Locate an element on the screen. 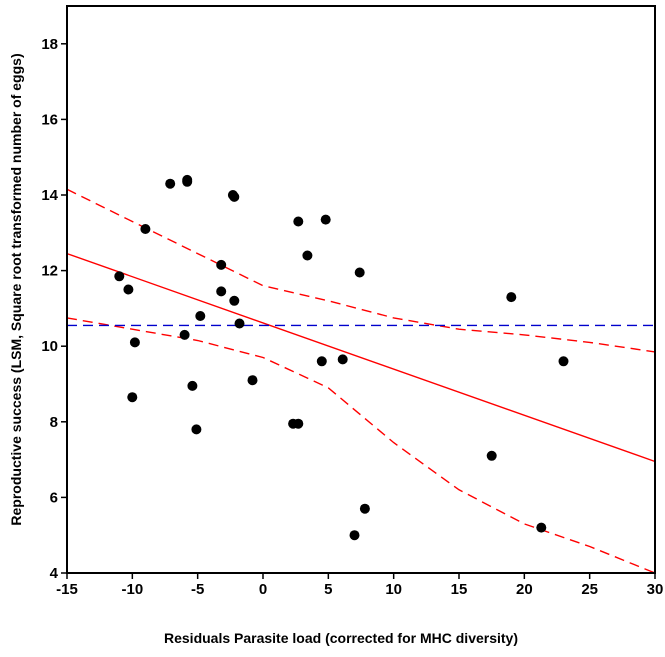 The image size is (665, 657). x-tick-label: 0 is located at coordinates (263, 589).